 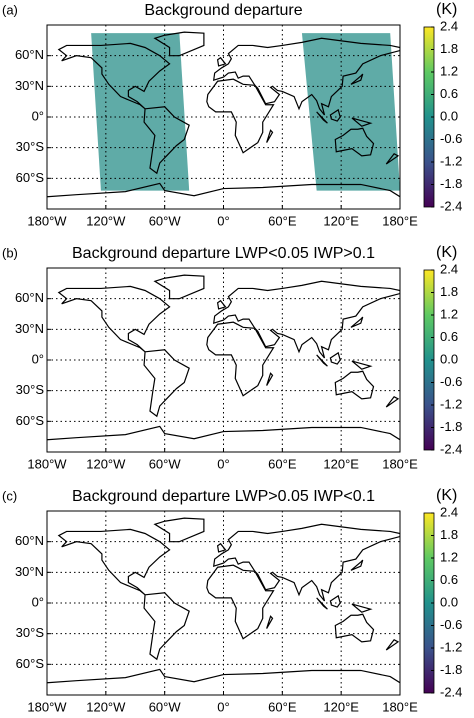 I want to click on panel-label: (a), so click(x=10, y=9).